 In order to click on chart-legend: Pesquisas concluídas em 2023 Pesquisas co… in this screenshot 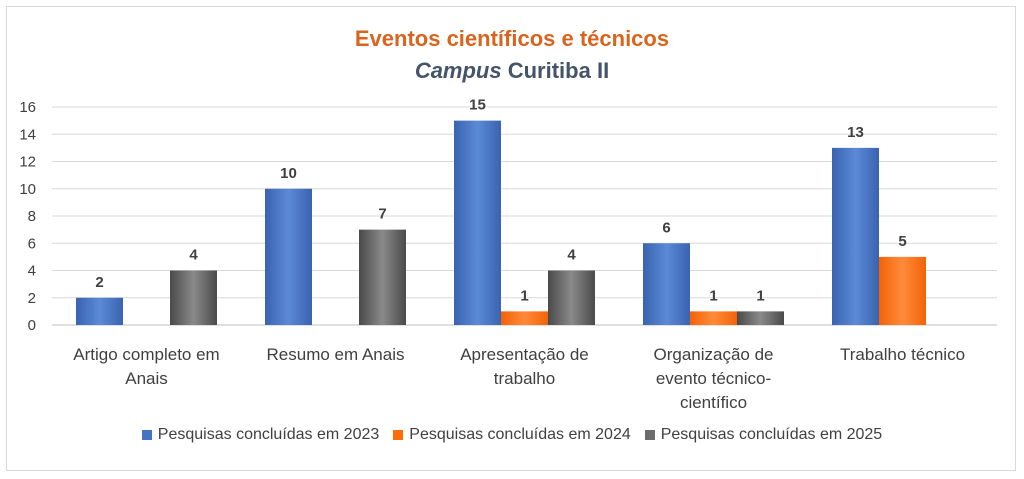, I will do `click(512, 435)`.